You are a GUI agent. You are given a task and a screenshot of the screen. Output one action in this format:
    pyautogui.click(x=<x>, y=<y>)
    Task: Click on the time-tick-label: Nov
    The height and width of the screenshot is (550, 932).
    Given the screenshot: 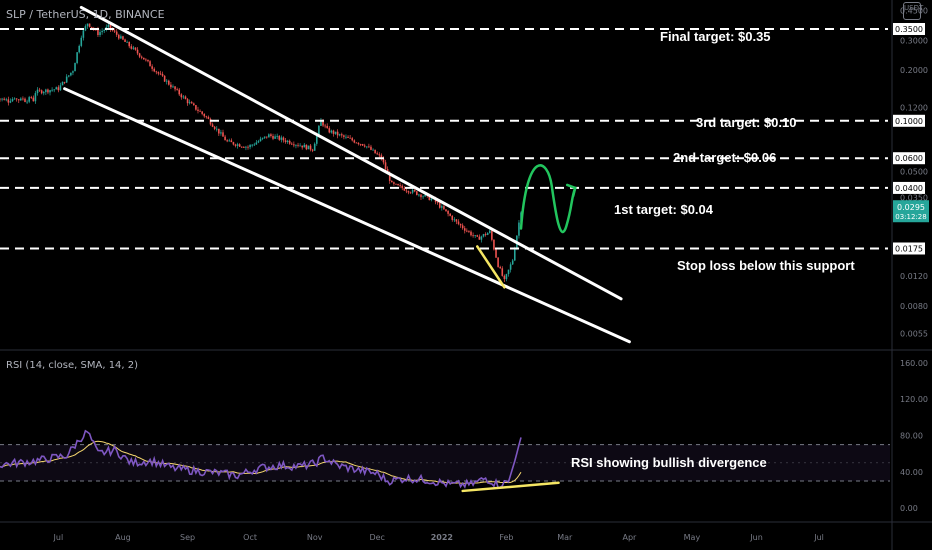 What is the action you would take?
    pyautogui.click(x=315, y=537)
    